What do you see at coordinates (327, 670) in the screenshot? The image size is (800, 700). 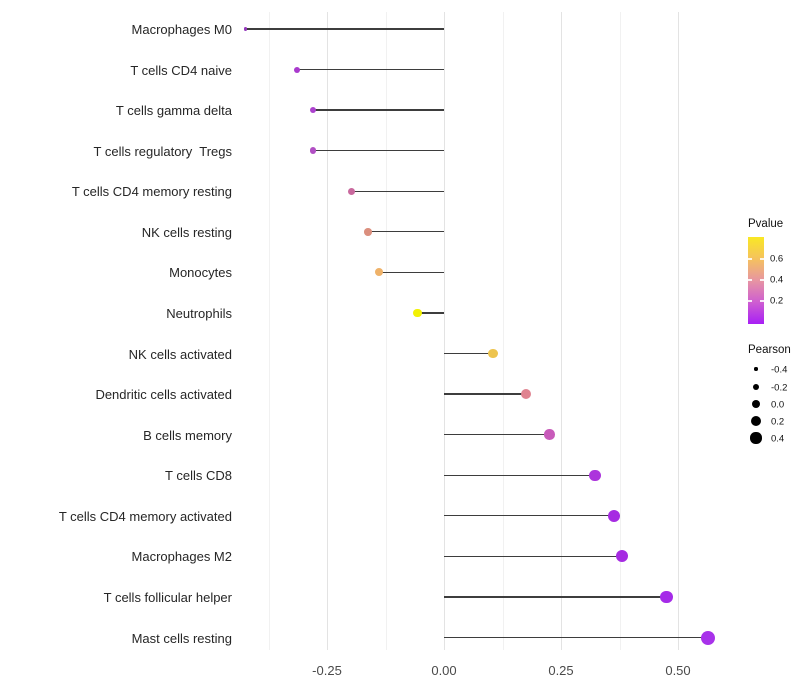 I see `x-tick-label: -0.25` at bounding box center [327, 670].